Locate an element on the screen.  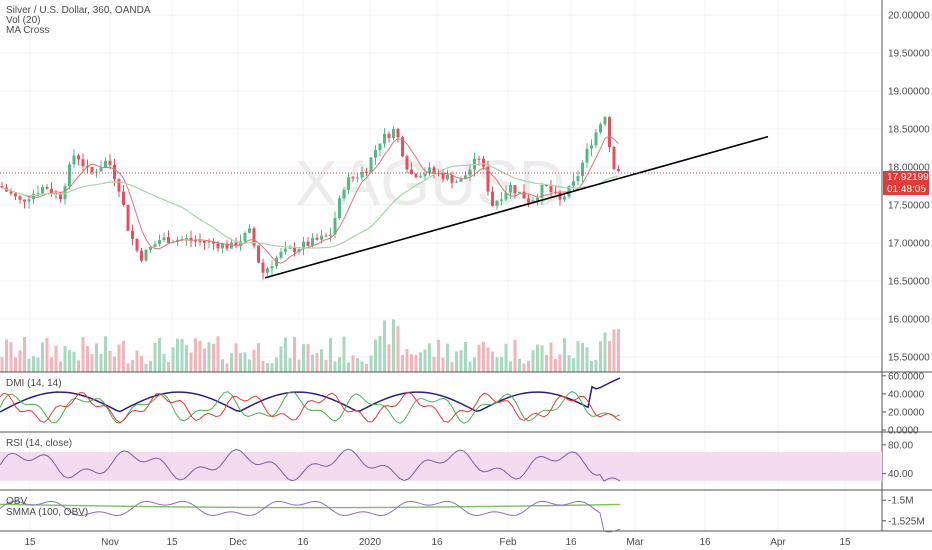
price-tick: 15.50000 is located at coordinates (909, 357).